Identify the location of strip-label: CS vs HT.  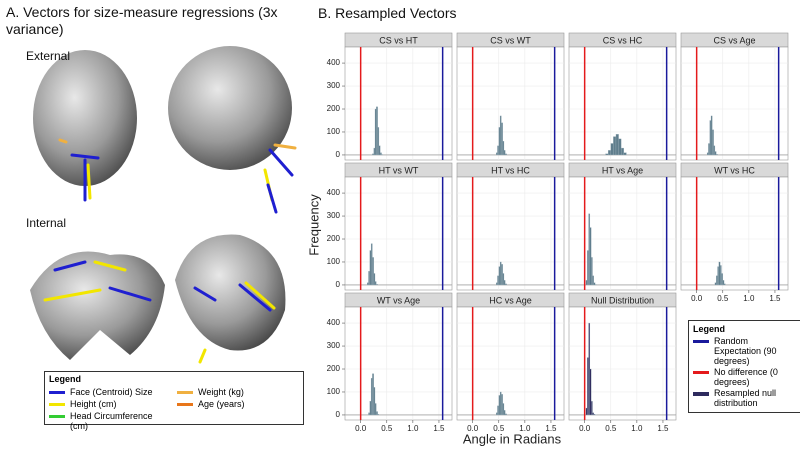
(398, 40).